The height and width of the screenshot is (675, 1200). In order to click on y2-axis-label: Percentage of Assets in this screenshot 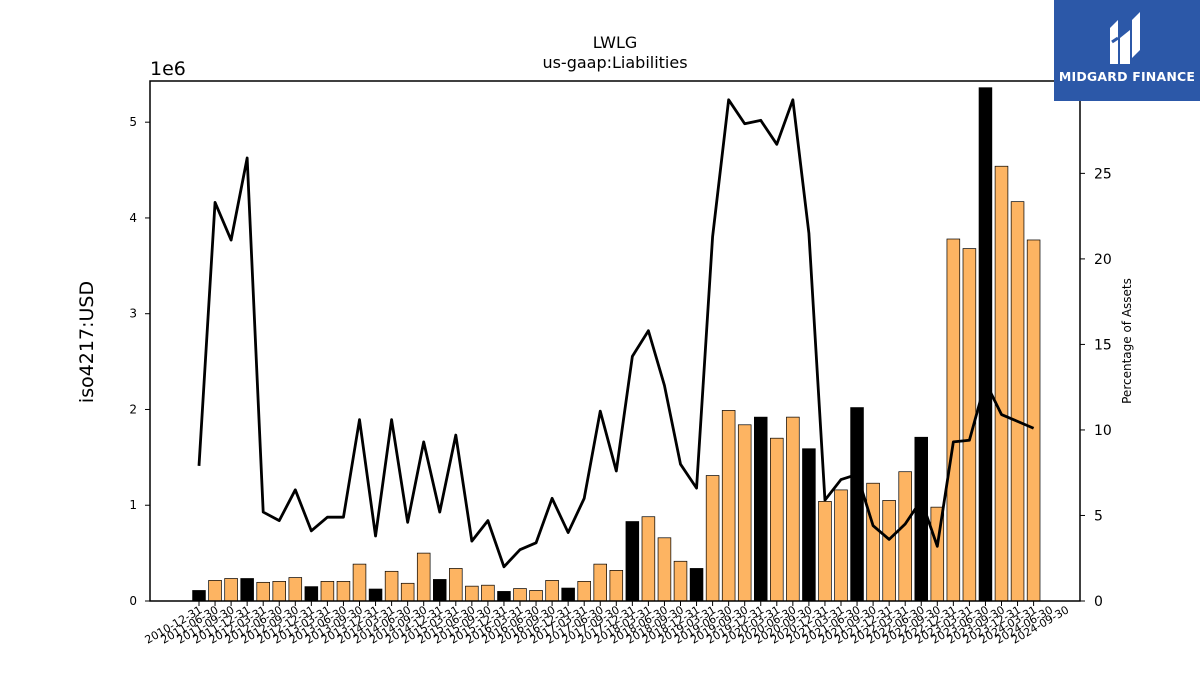, I will do `click(1127, 341)`.